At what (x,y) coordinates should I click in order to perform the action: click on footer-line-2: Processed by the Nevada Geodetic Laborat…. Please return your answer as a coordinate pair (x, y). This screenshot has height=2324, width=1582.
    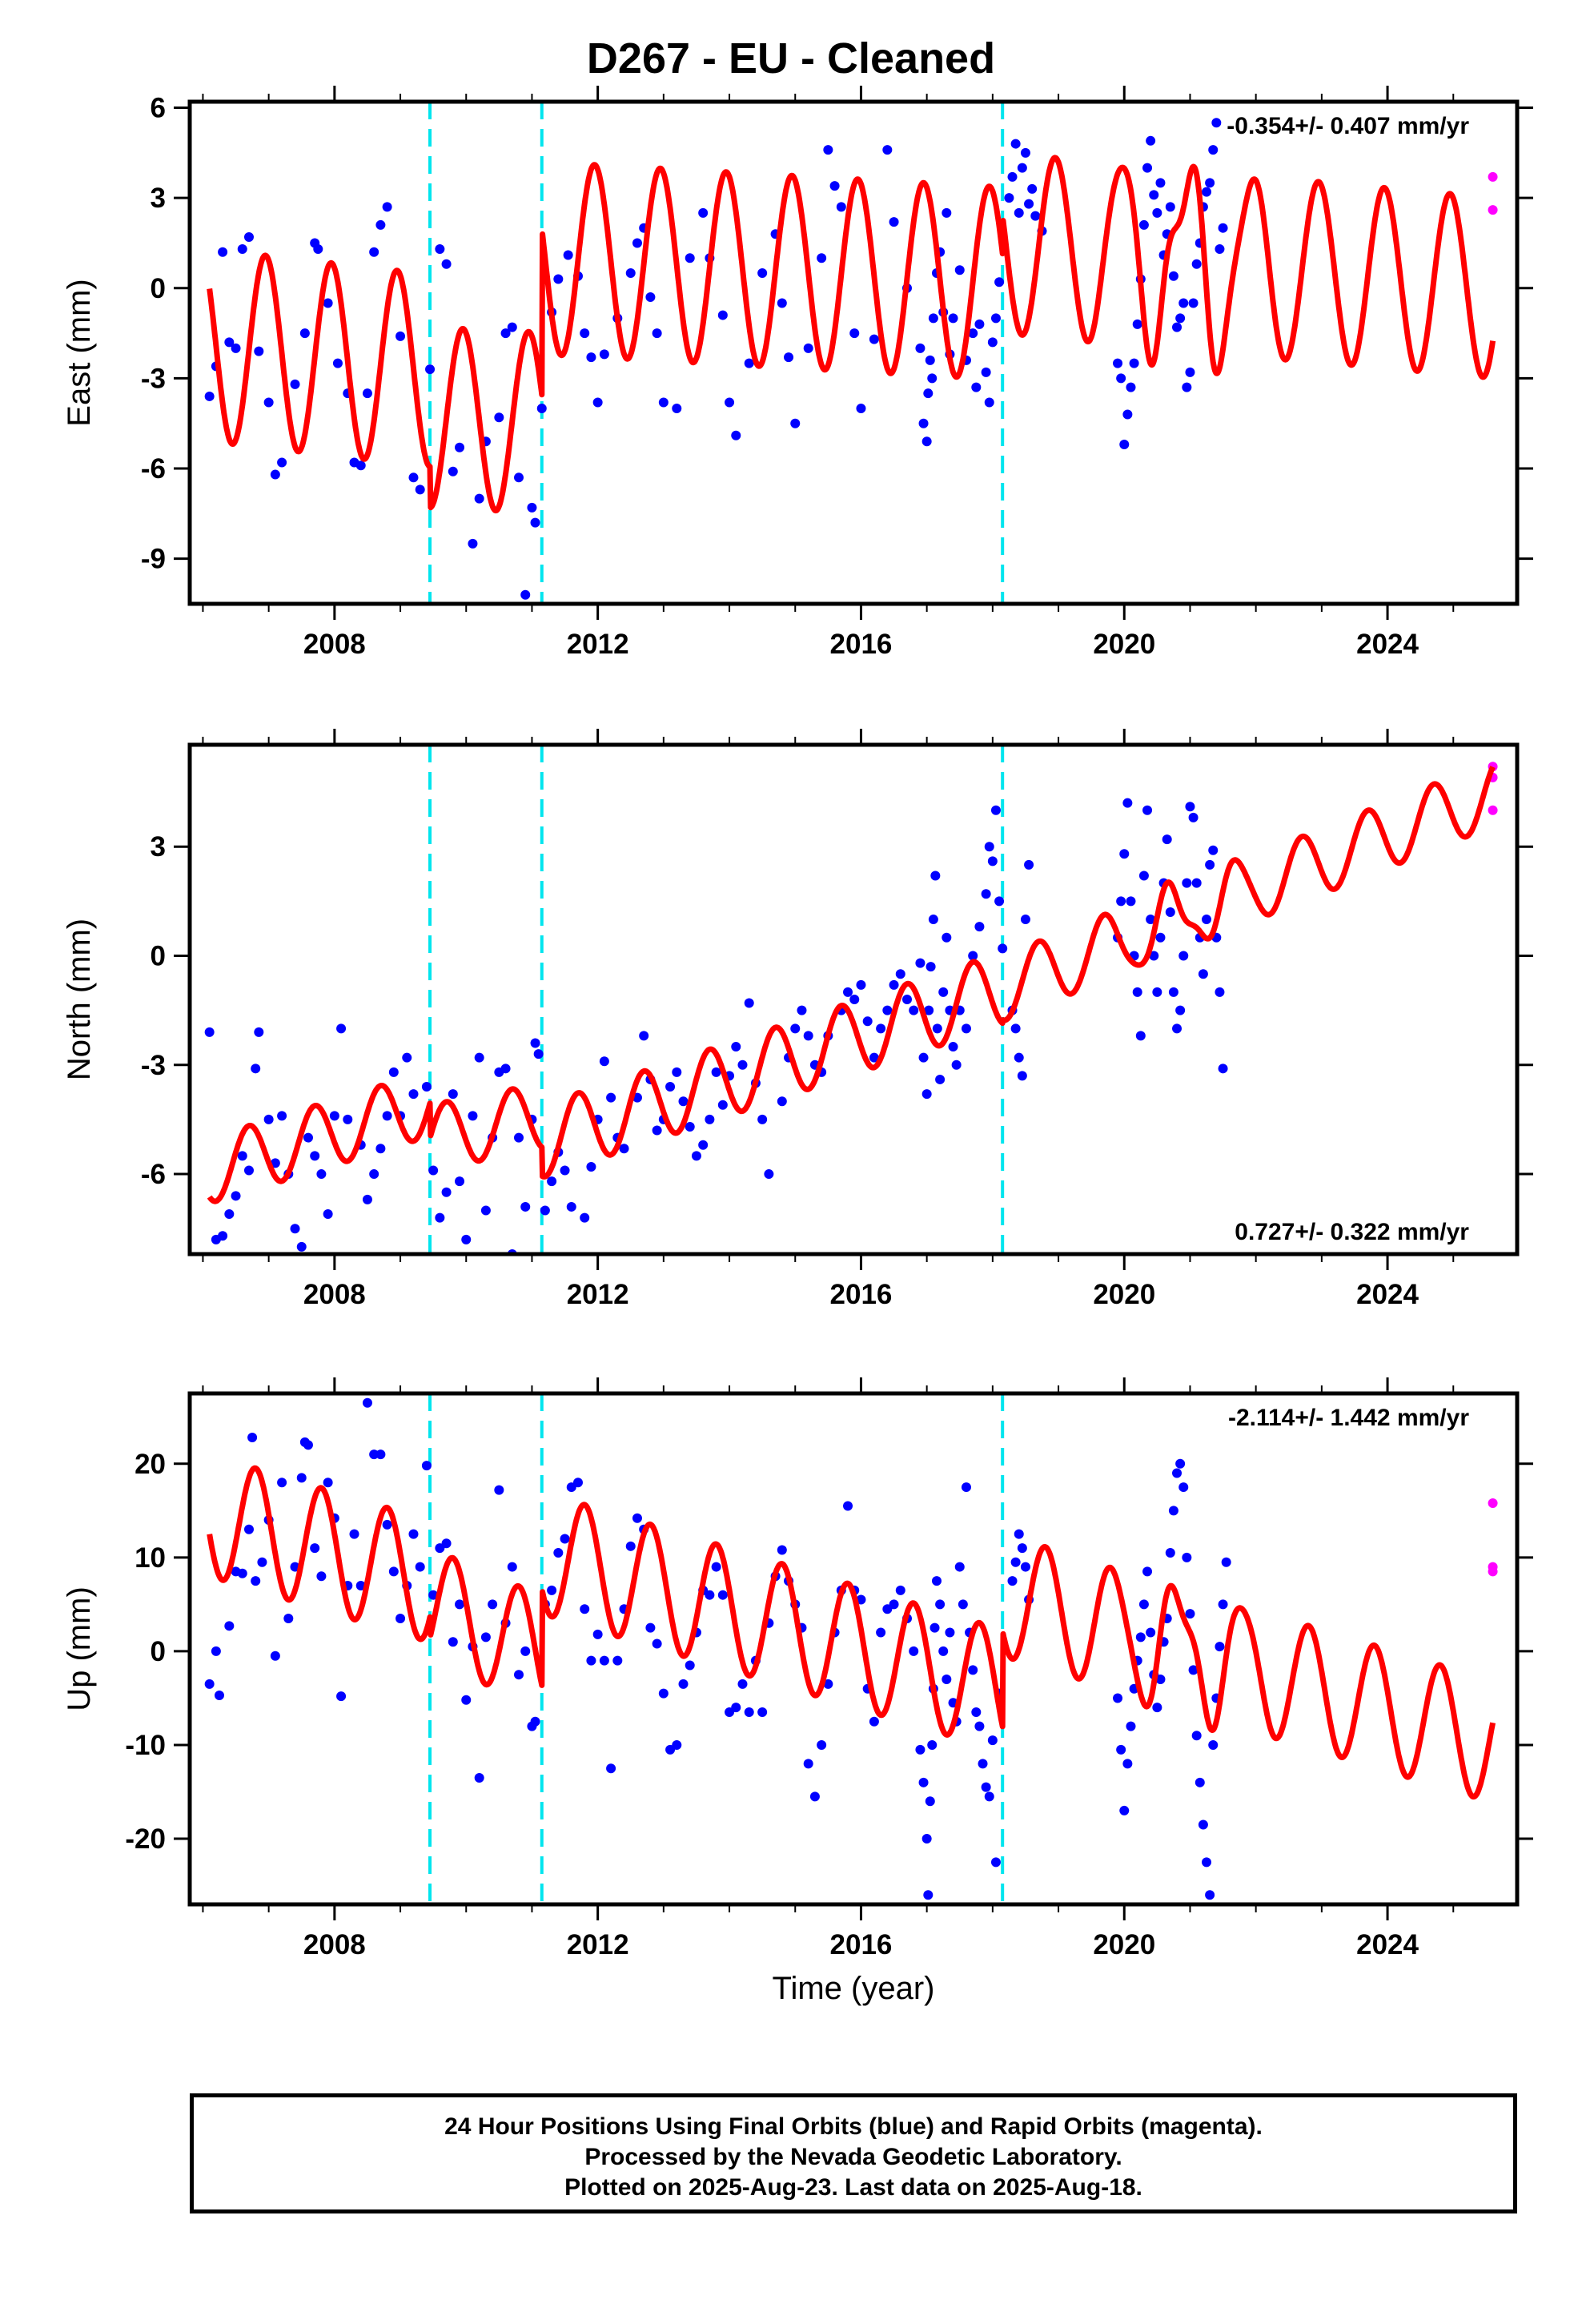
    Looking at the image, I should click on (853, 2157).